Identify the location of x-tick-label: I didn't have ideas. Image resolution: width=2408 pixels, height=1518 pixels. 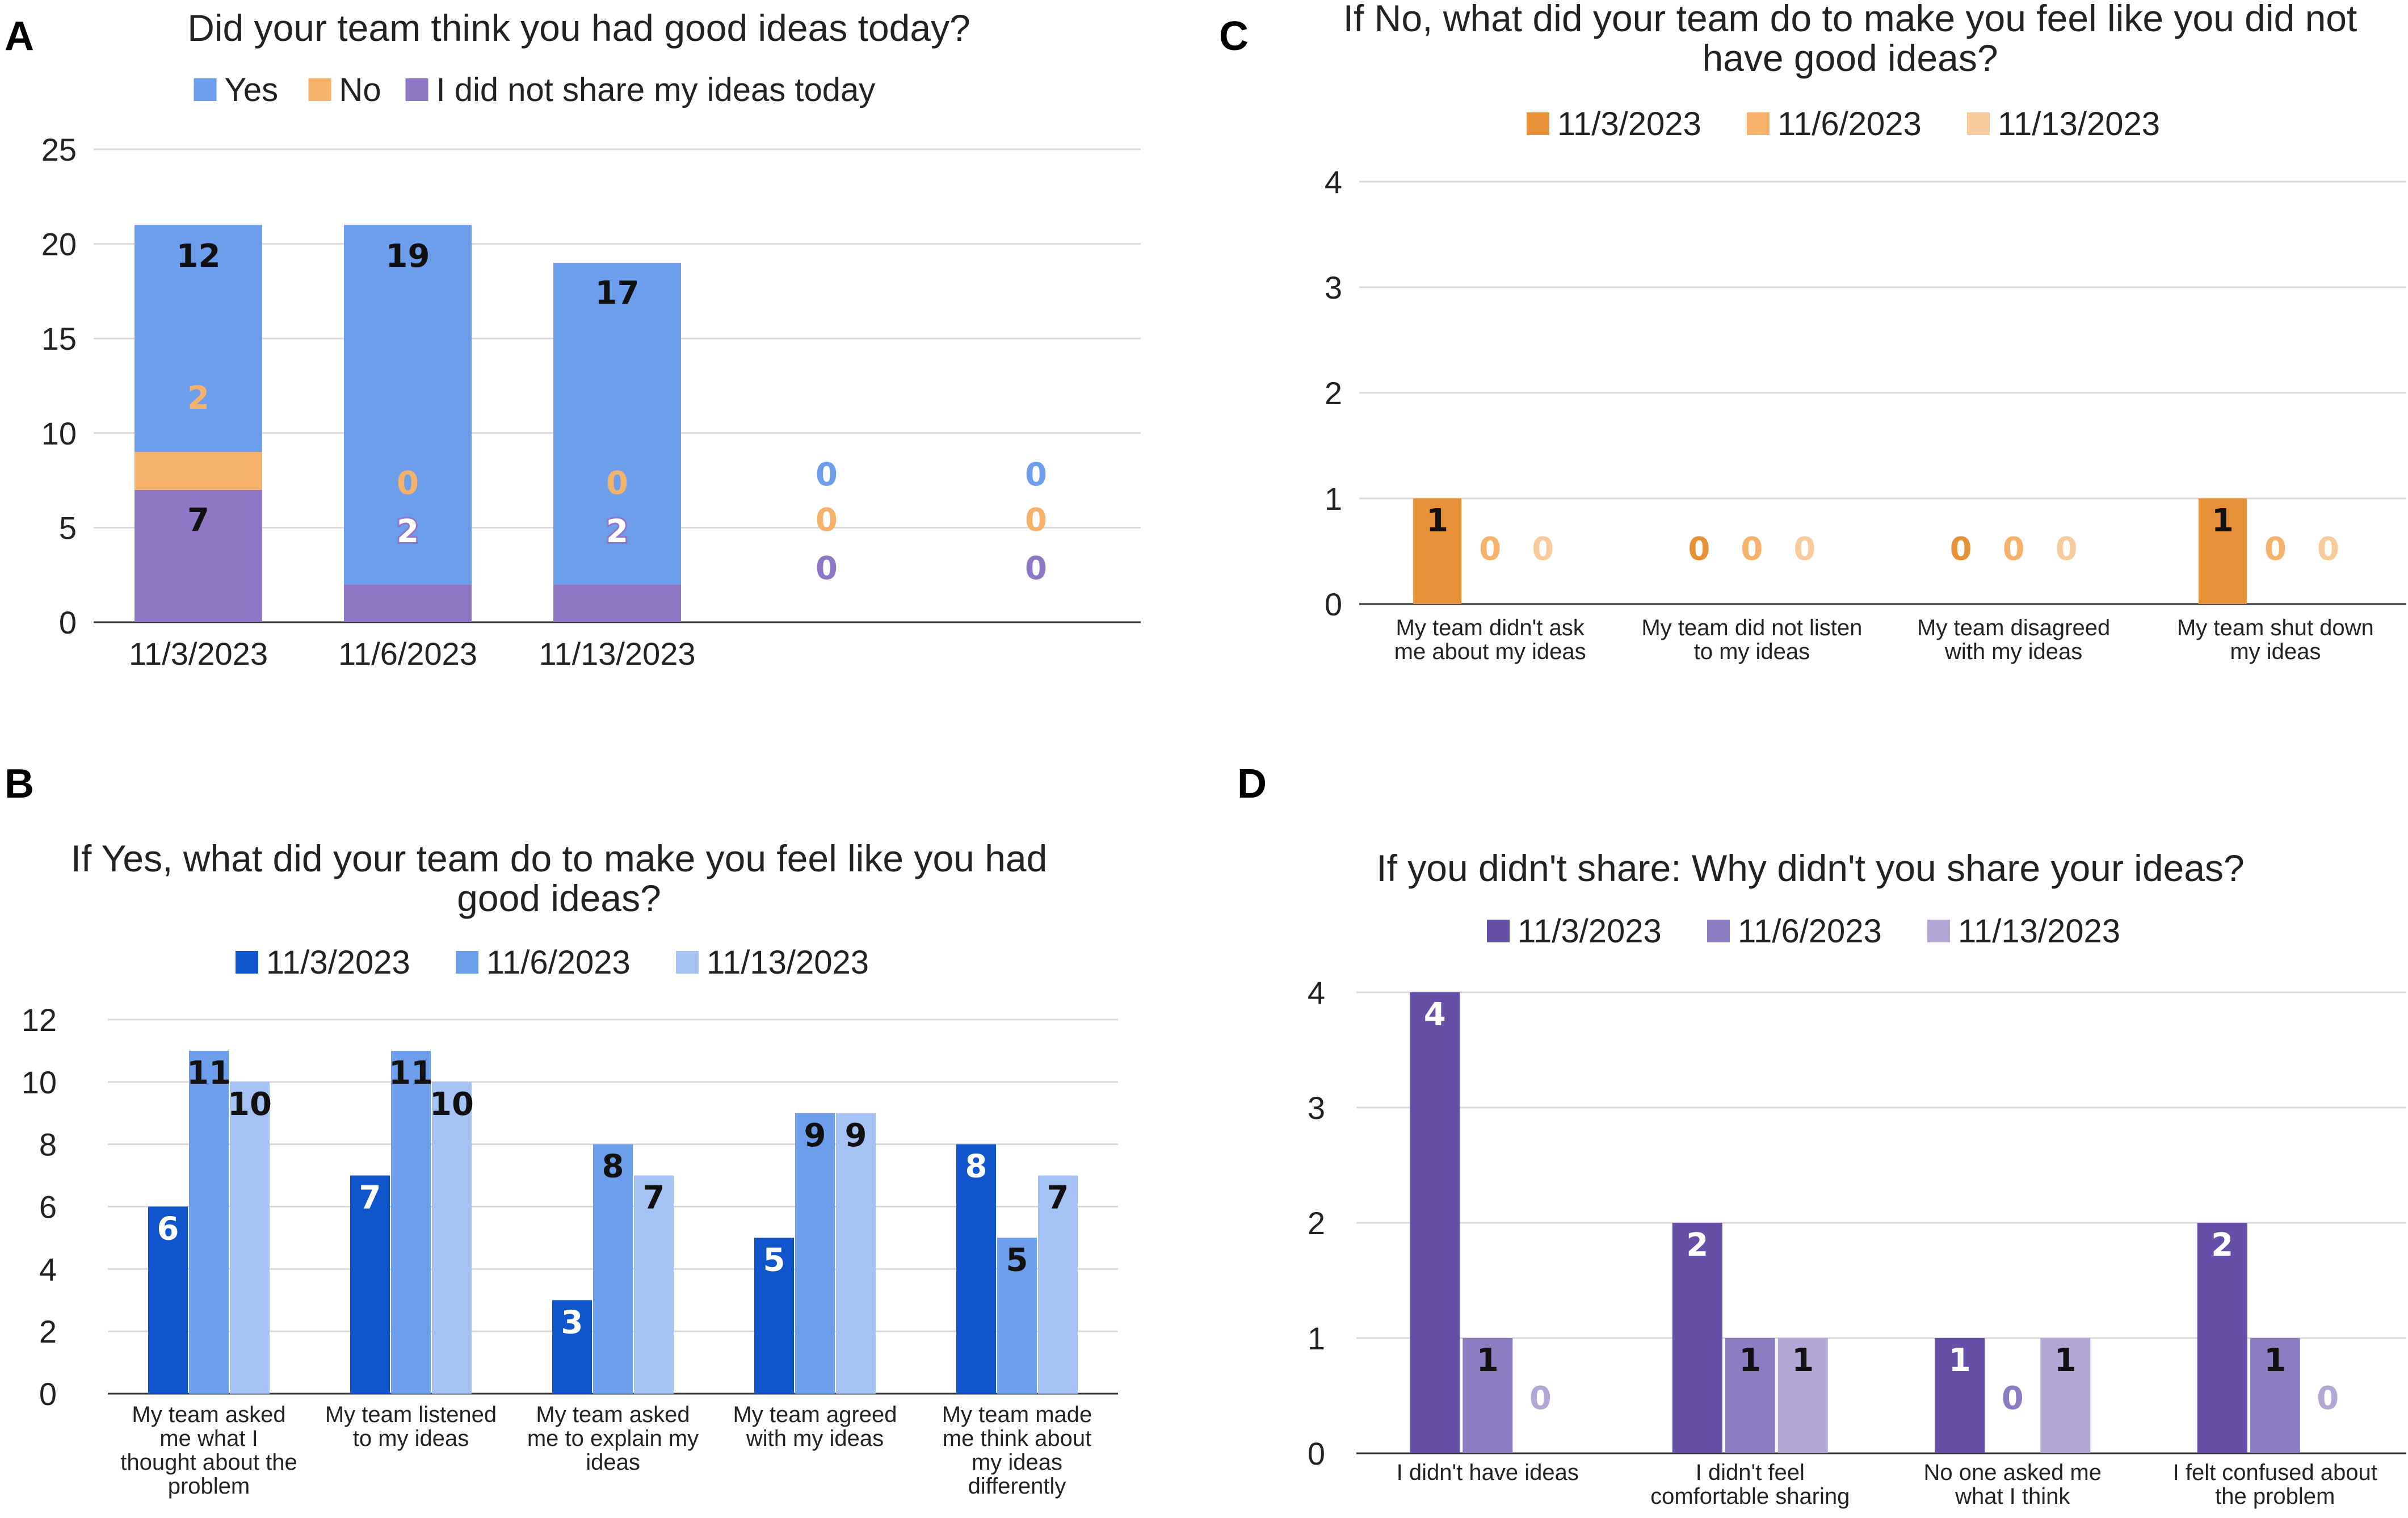
(1488, 1472).